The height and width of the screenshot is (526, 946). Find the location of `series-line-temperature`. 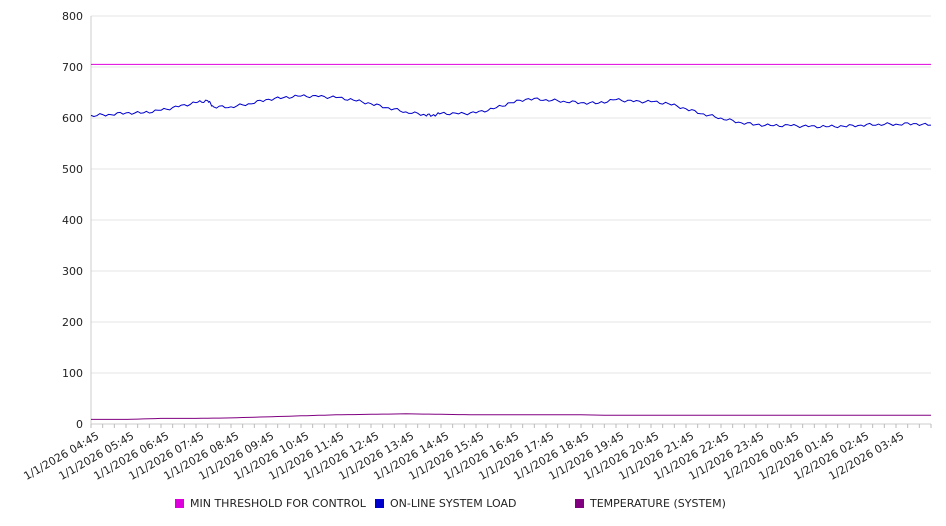

series-line-temperature is located at coordinates (511, 416).